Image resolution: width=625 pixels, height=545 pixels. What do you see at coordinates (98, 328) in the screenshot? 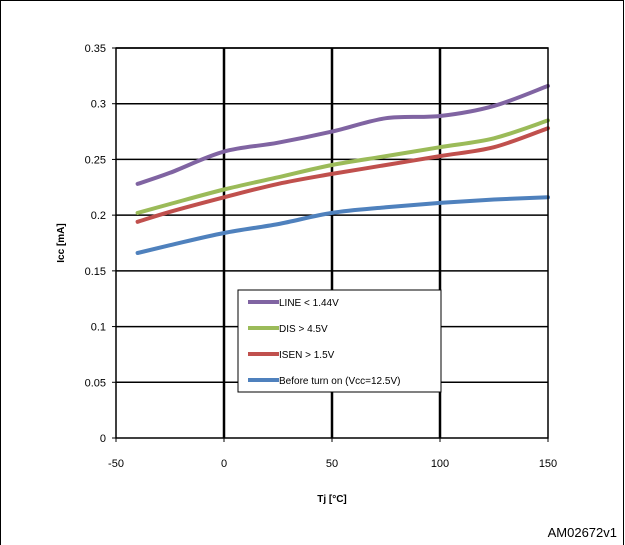
I see `y-tick-label: 0.1` at bounding box center [98, 328].